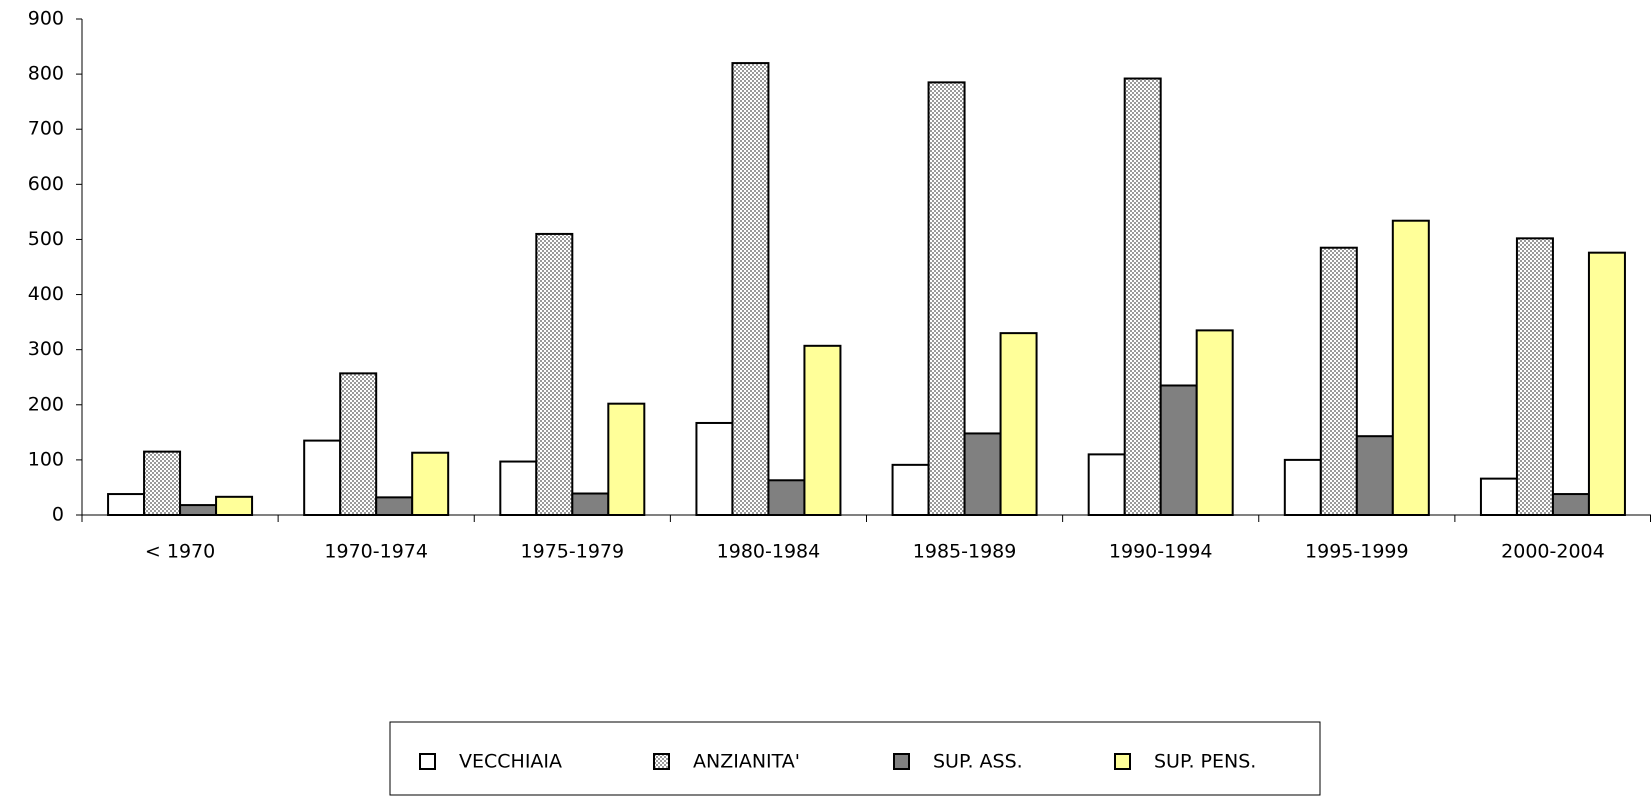 Image resolution: width=1651 pixels, height=796 pixels. Describe the element at coordinates (376, 552) in the screenshot. I see `x-tick-label: 1970-1974` at that location.